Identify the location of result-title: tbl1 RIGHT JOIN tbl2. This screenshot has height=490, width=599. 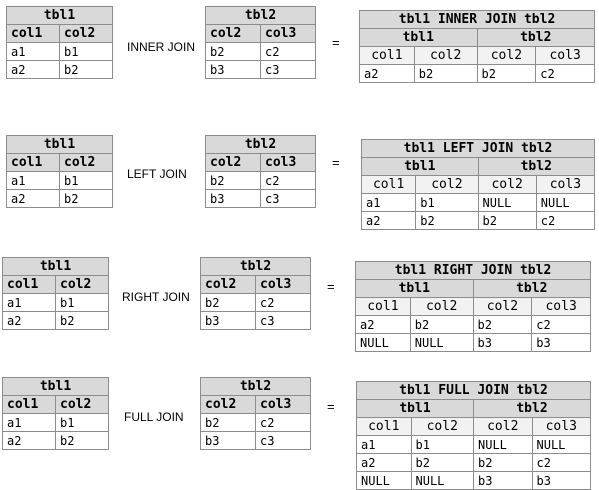
(473, 270).